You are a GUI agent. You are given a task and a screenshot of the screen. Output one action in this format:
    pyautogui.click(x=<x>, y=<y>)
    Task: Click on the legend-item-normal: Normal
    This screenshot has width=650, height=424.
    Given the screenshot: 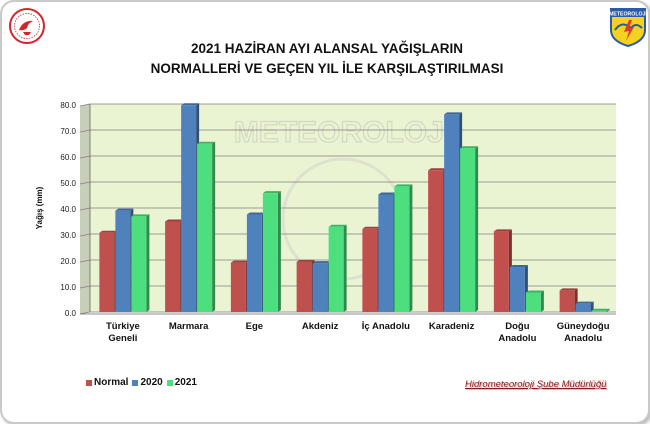 What is the action you would take?
    pyautogui.click(x=107, y=382)
    